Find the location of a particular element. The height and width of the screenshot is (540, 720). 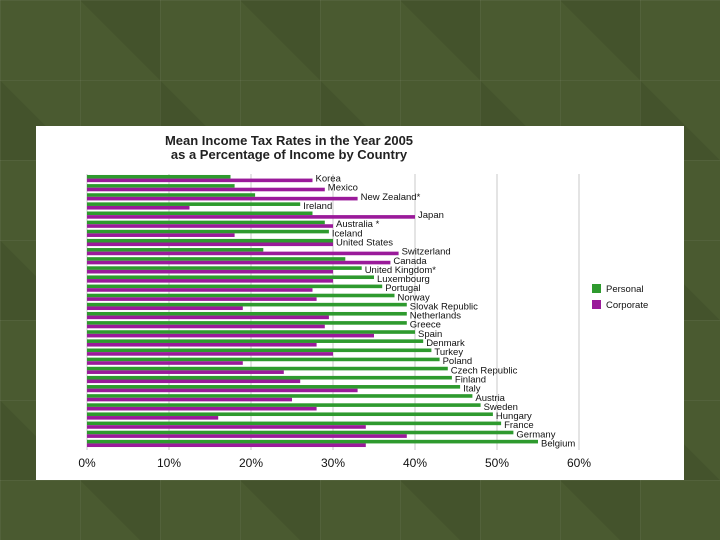

legend-label: Personal is located at coordinates (625, 289).